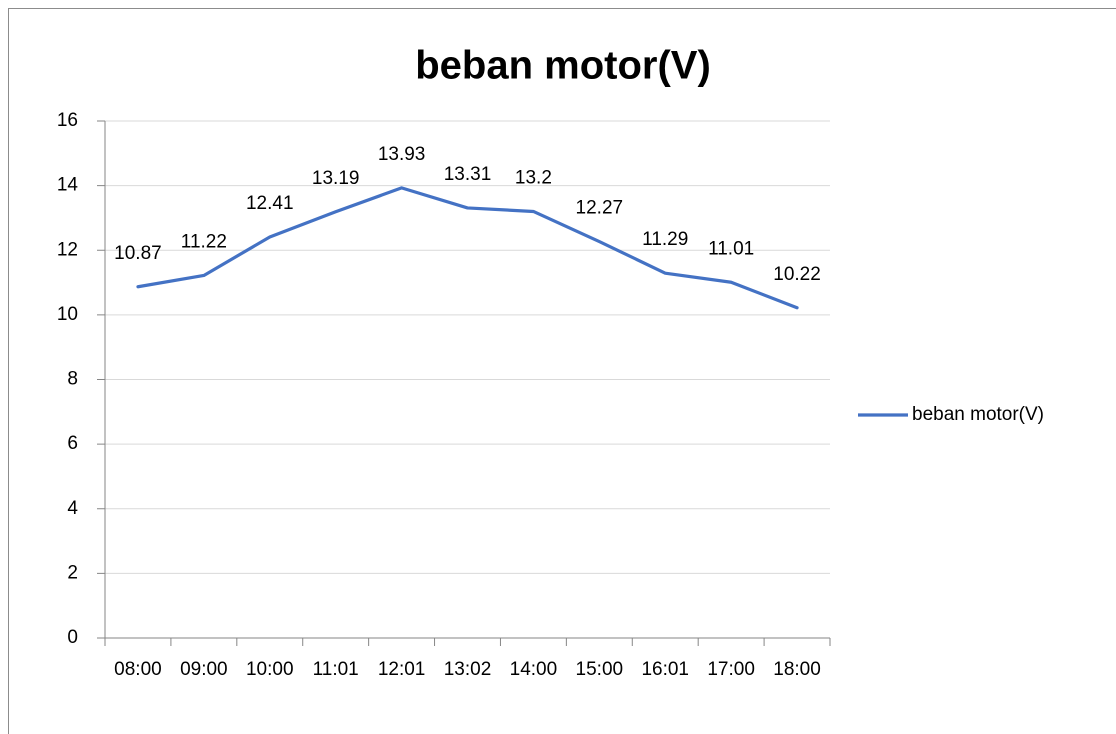  What do you see at coordinates (665, 669) in the screenshot?
I see `x-tick-label: 16:01` at bounding box center [665, 669].